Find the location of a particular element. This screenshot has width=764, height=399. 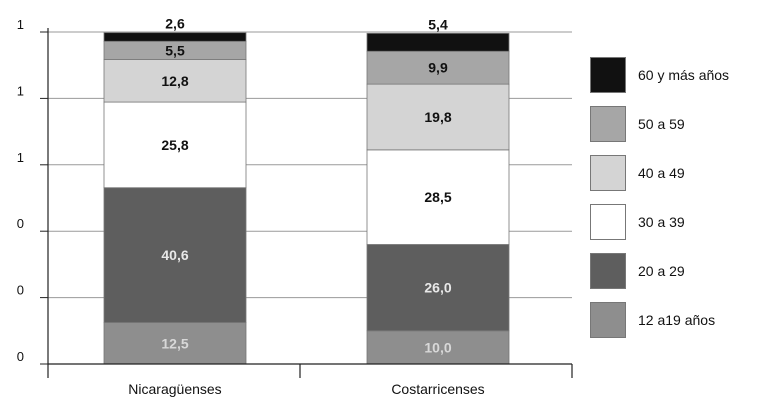

legend-label: 60 y más años is located at coordinates (684, 74).